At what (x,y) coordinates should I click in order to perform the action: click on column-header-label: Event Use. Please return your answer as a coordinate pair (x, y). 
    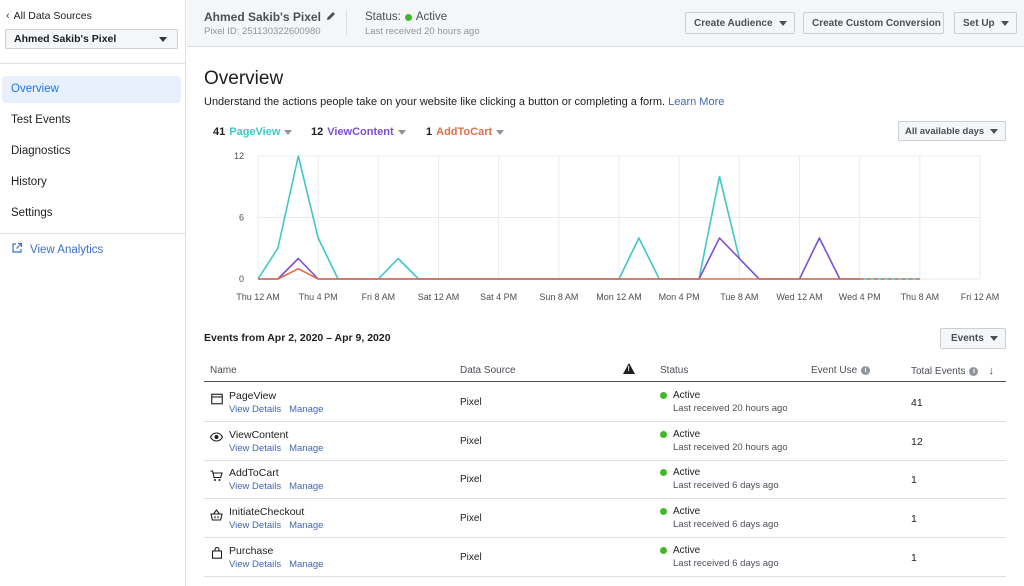
    Looking at the image, I should click on (834, 370).